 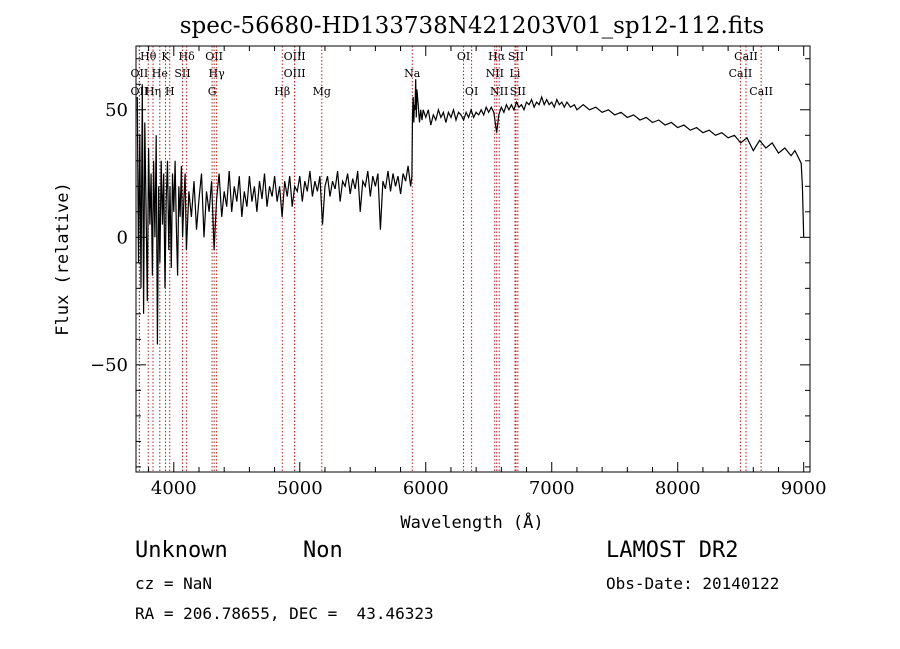 I want to click on spectral-line-label: Hη, so click(x=153, y=91).